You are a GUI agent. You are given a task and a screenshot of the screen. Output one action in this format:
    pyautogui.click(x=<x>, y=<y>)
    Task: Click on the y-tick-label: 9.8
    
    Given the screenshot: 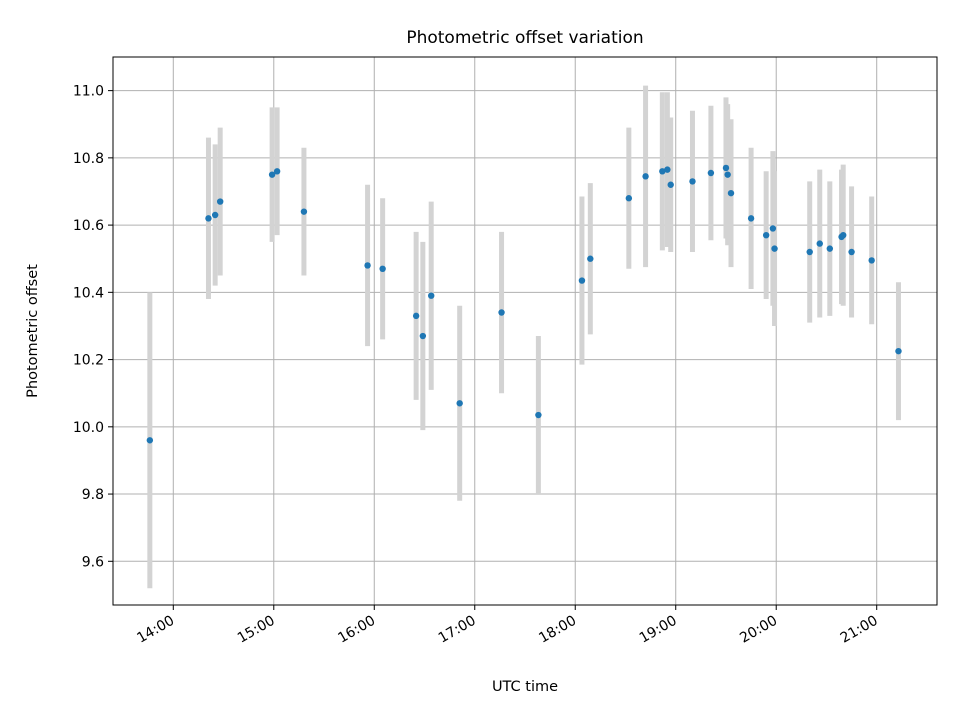 What is the action you would take?
    pyautogui.click(x=93, y=495)
    